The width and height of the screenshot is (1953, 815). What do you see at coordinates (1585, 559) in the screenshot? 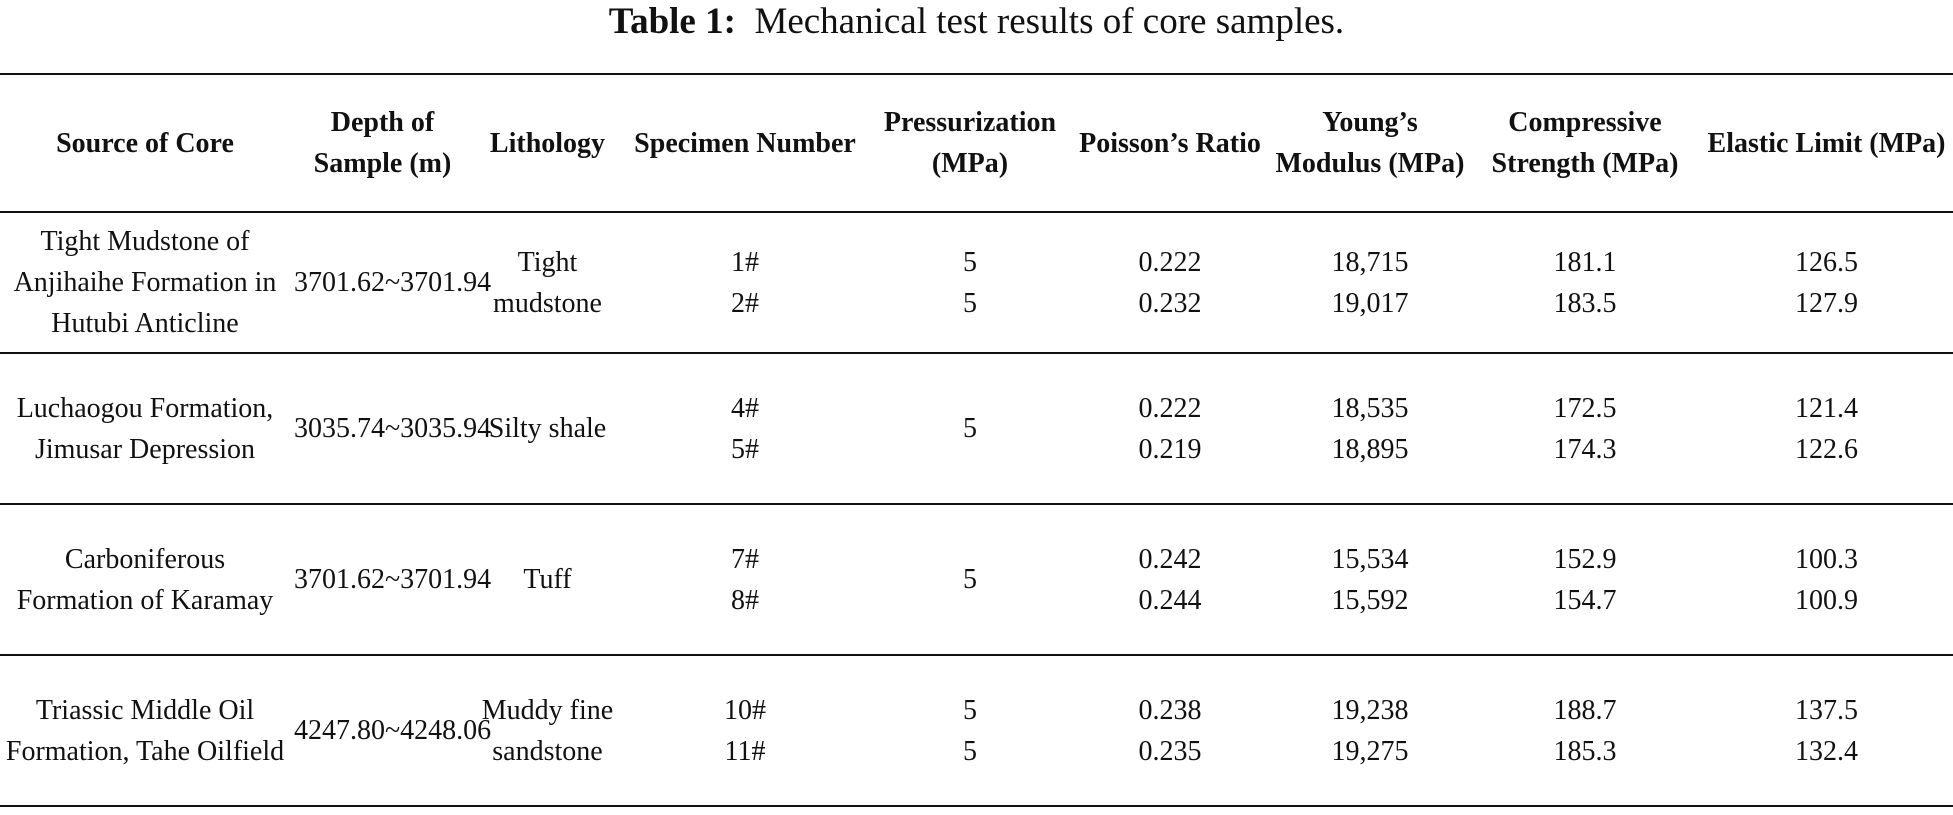
I see `compressive-value: 152.9` at bounding box center [1585, 559].